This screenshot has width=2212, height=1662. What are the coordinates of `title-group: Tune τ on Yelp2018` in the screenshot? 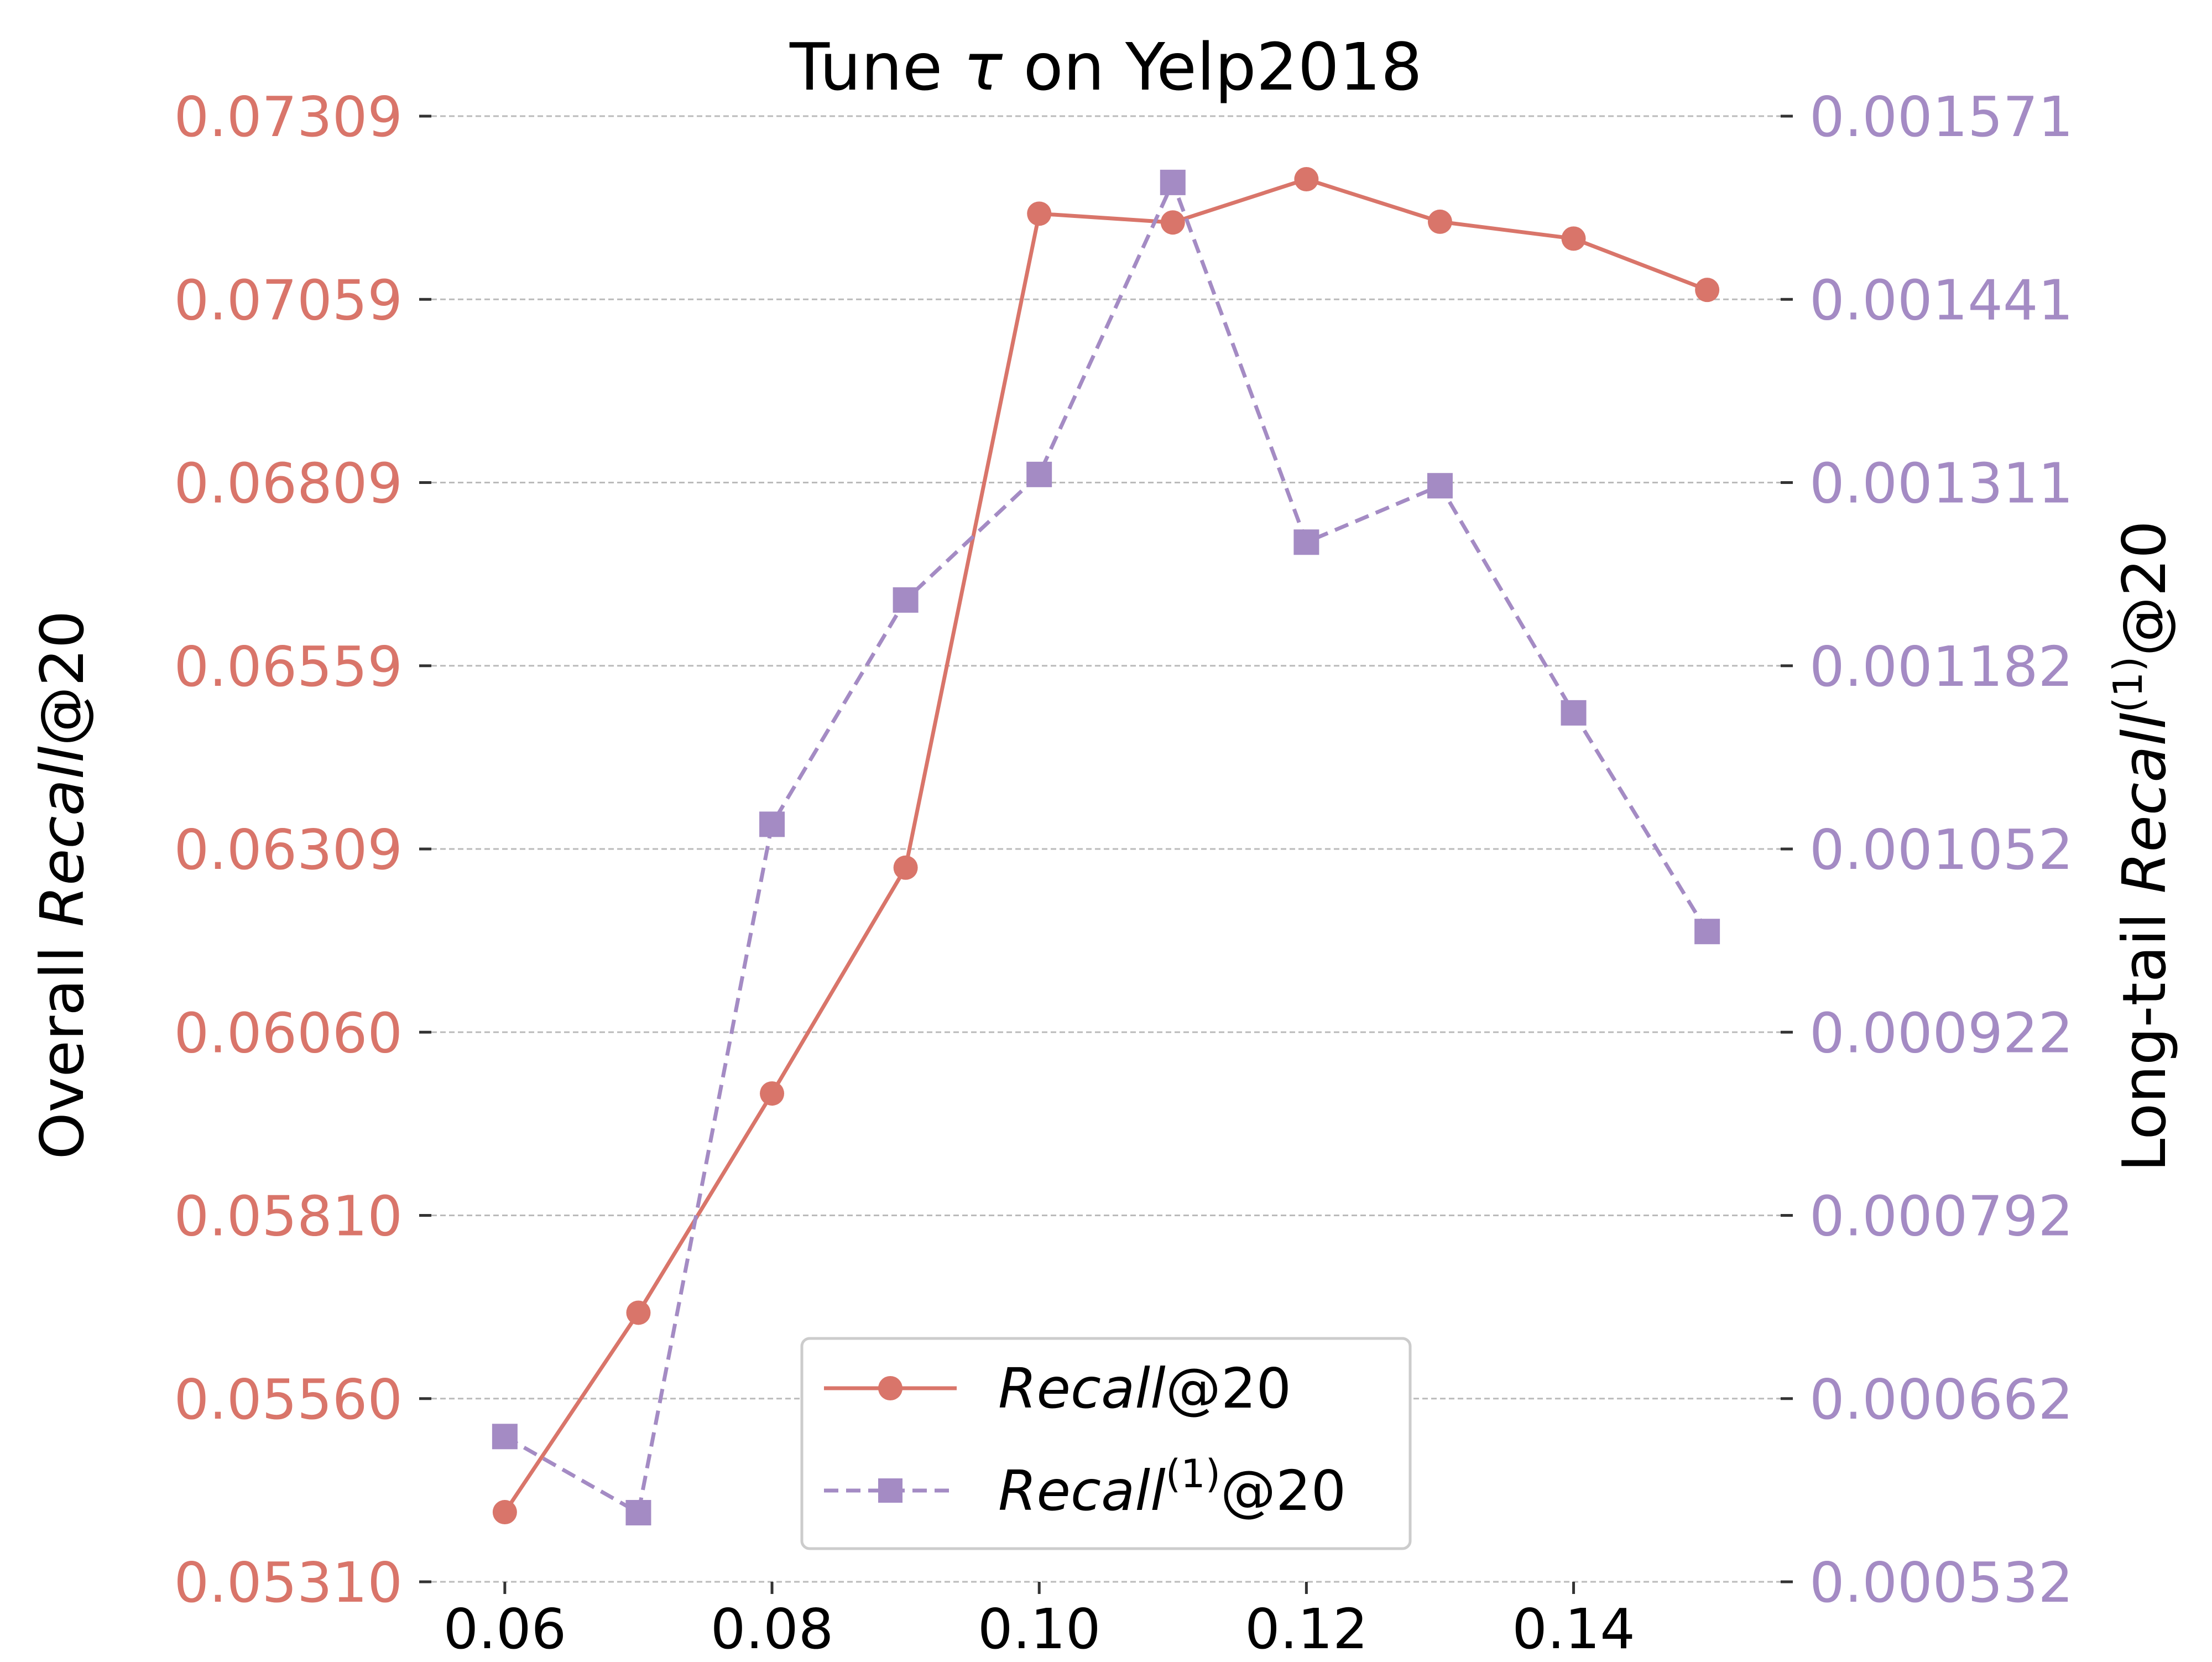 It's located at (1106, 67).